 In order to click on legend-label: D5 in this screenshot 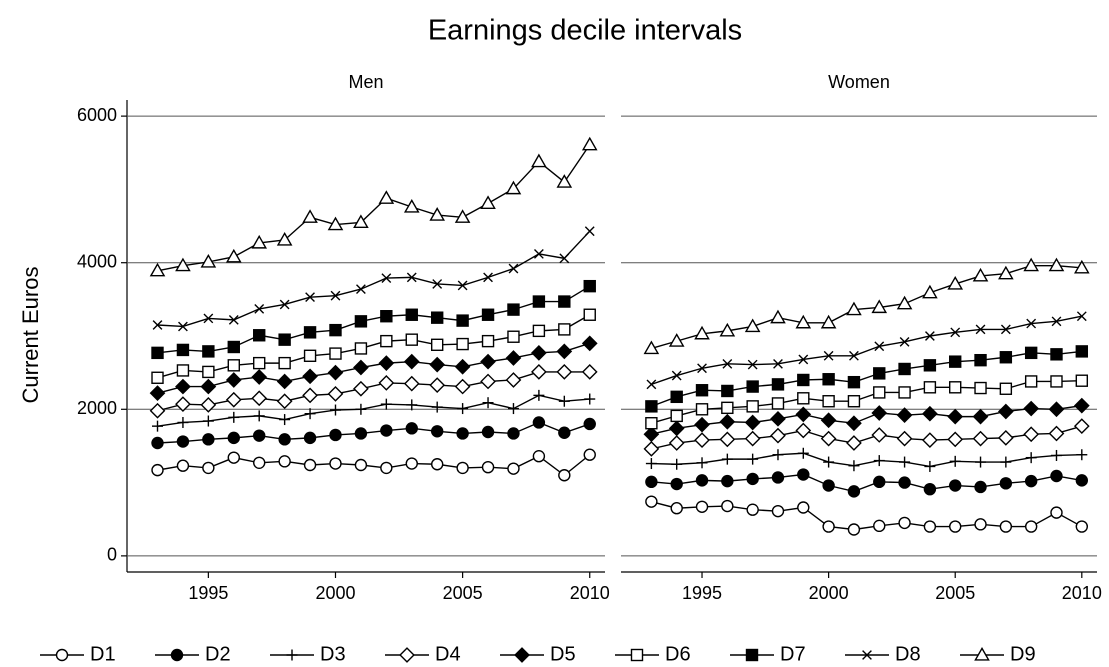, I will do `click(563, 654)`.